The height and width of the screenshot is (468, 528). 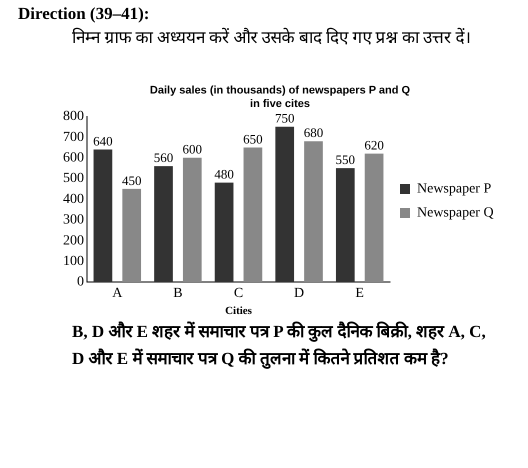 What do you see at coordinates (346, 160) in the screenshot?
I see `data-label: 550` at bounding box center [346, 160].